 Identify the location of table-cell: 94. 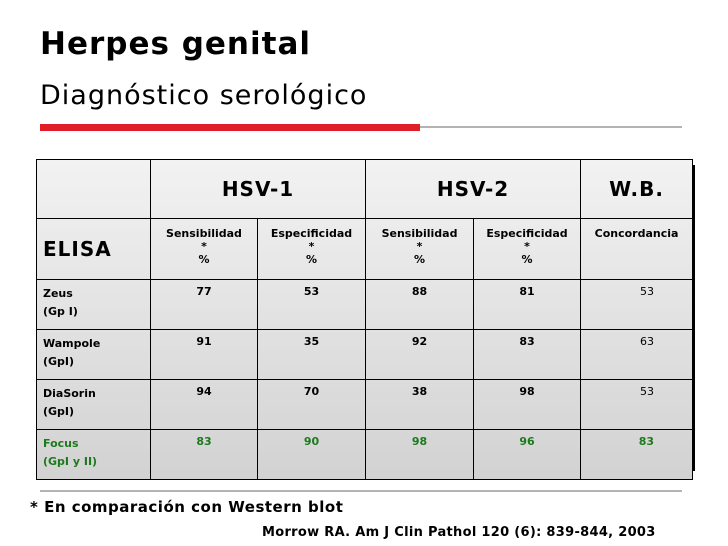
(204, 404).